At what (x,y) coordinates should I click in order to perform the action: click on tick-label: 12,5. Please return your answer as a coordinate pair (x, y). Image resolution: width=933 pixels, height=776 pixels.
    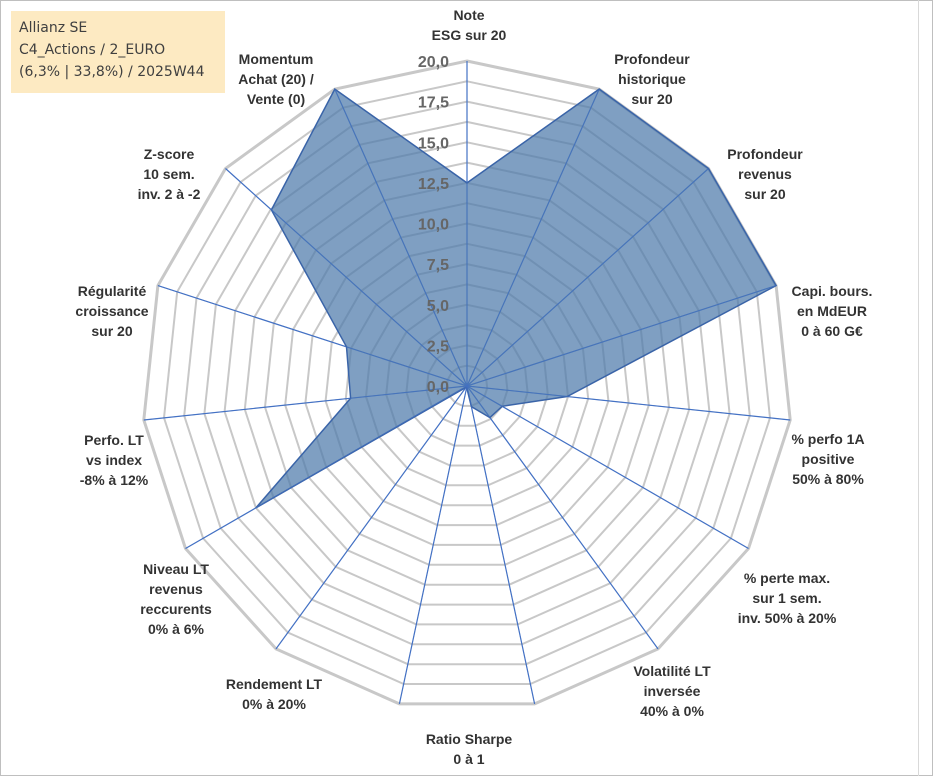
    Looking at the image, I should click on (433, 184).